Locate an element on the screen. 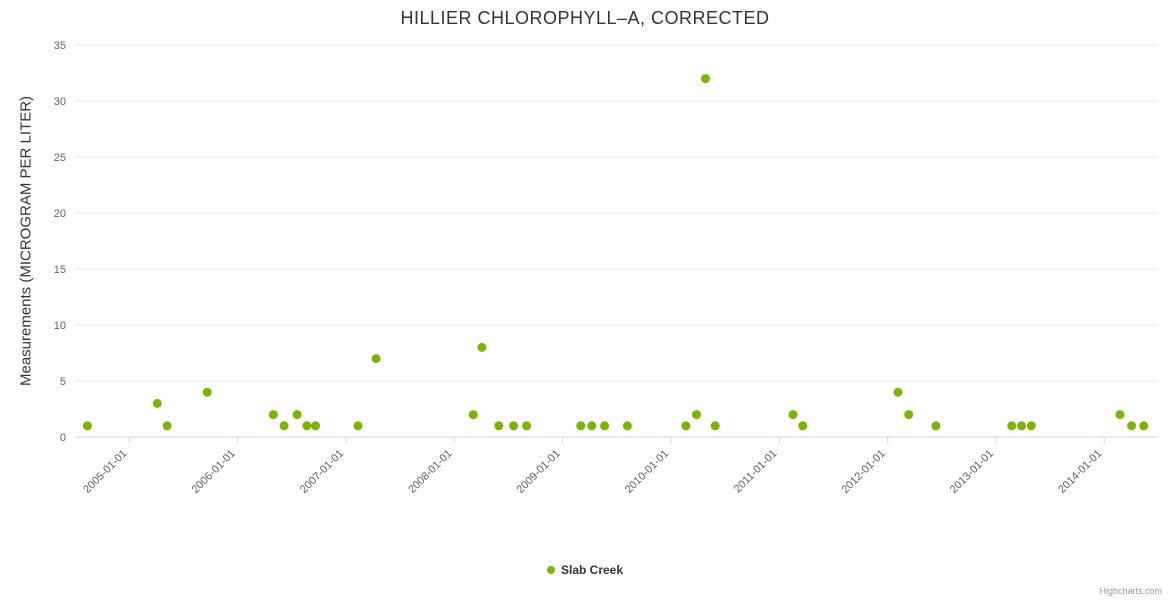 This screenshot has width=1170, height=600. y-tick-label: 20 is located at coordinates (60, 214).